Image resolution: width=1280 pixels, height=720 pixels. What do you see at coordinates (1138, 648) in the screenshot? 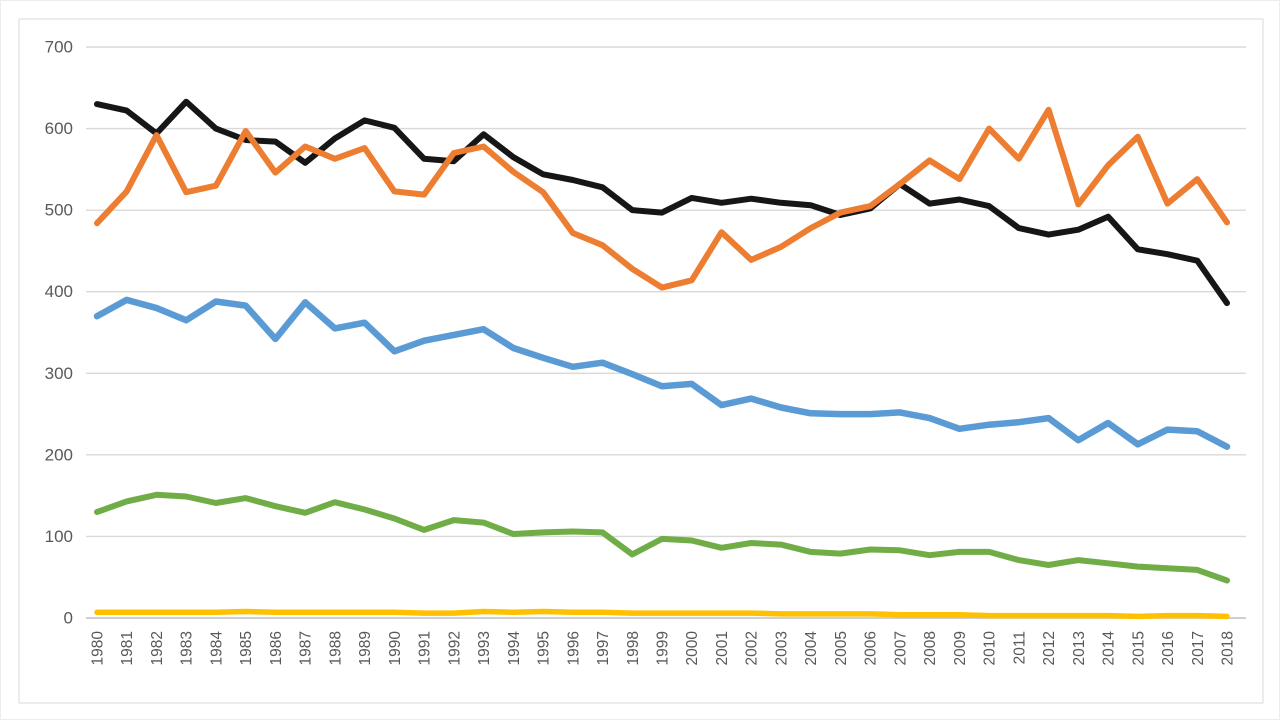
I see `x-tick-label: 2015` at bounding box center [1138, 648].